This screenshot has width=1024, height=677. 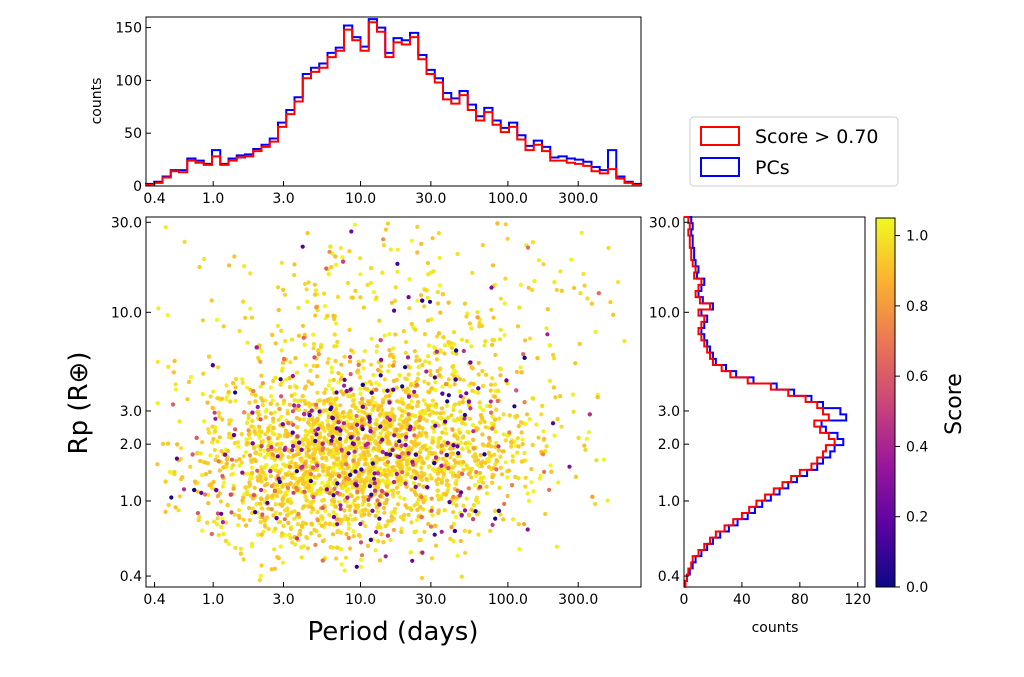 What do you see at coordinates (283, 199) in the screenshot?
I see `xtick-label: 3.0` at bounding box center [283, 199].